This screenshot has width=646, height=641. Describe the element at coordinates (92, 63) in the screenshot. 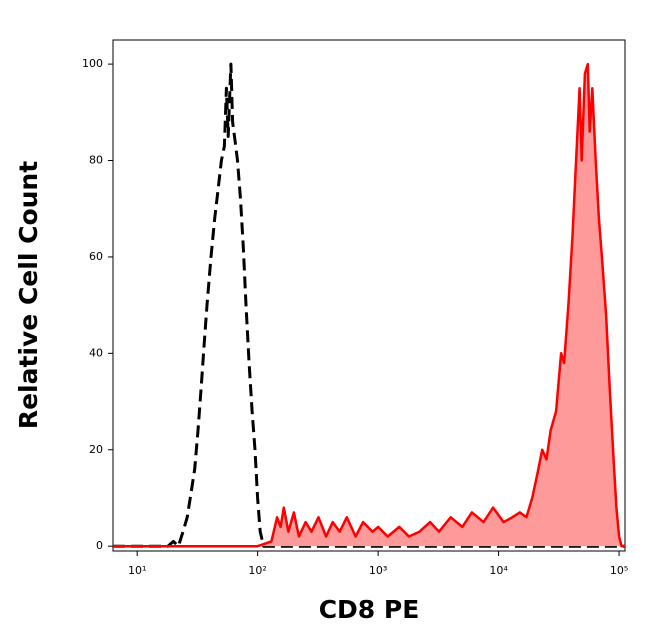

I see `y-tick-label: 100` at that location.